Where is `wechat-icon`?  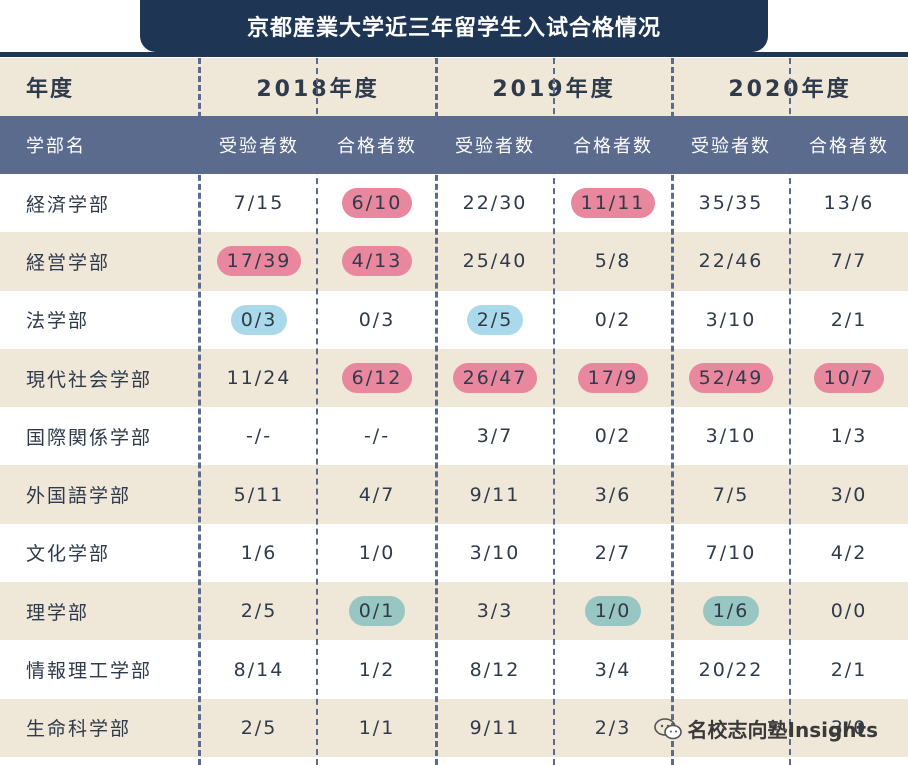 wechat-icon is located at coordinates (667, 728).